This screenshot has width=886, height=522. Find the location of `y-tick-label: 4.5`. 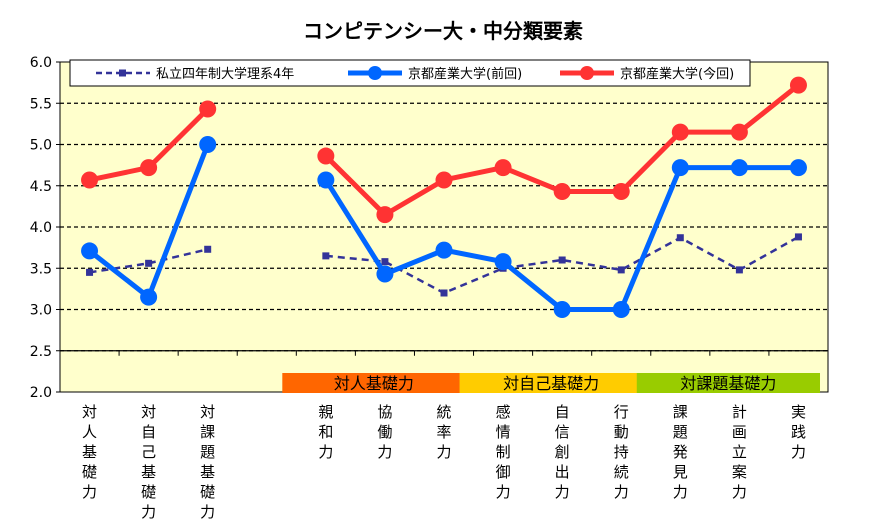

y-tick-label: 4.5 is located at coordinates (41, 187).